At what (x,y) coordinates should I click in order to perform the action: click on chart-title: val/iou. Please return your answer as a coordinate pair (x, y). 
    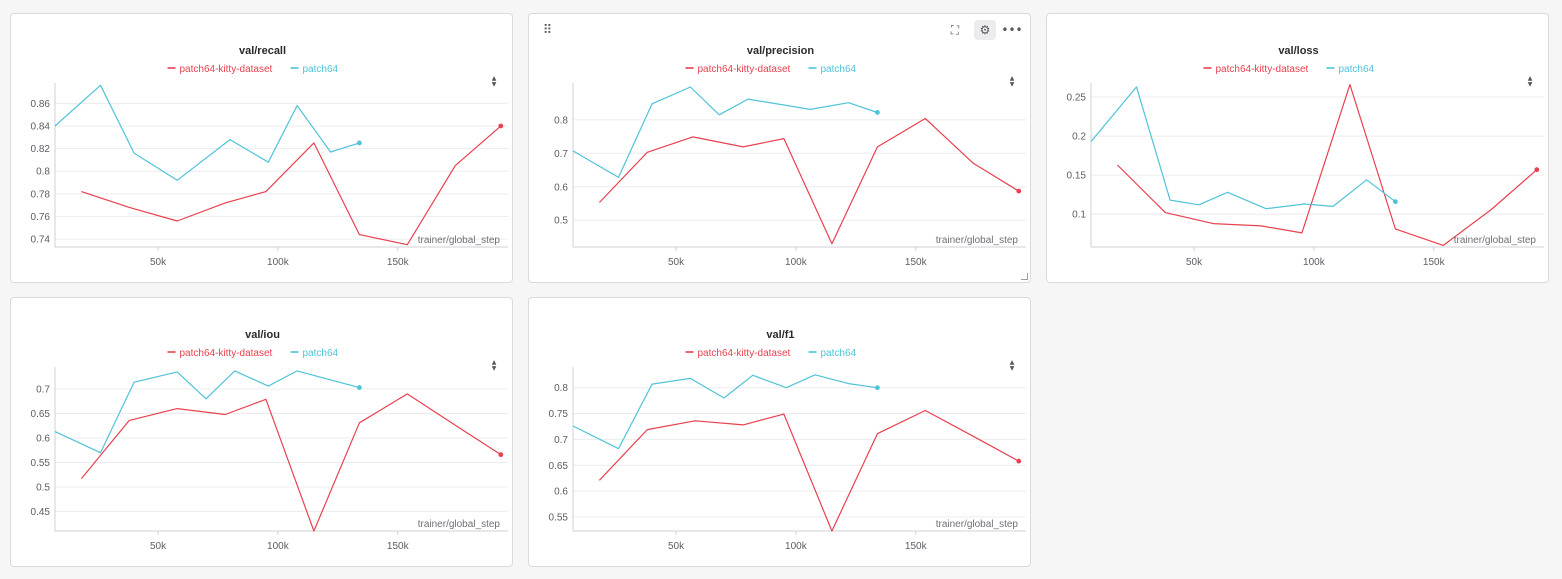
    Looking at the image, I should click on (262, 335).